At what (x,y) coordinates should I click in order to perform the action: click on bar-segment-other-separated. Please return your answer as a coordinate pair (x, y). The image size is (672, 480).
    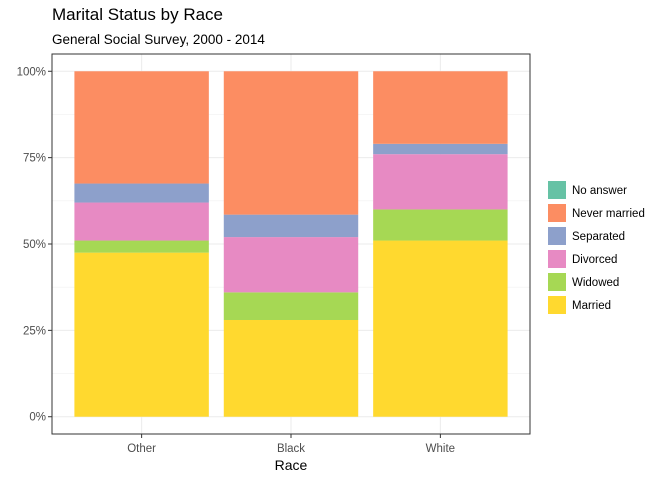
    Looking at the image, I should click on (141, 193).